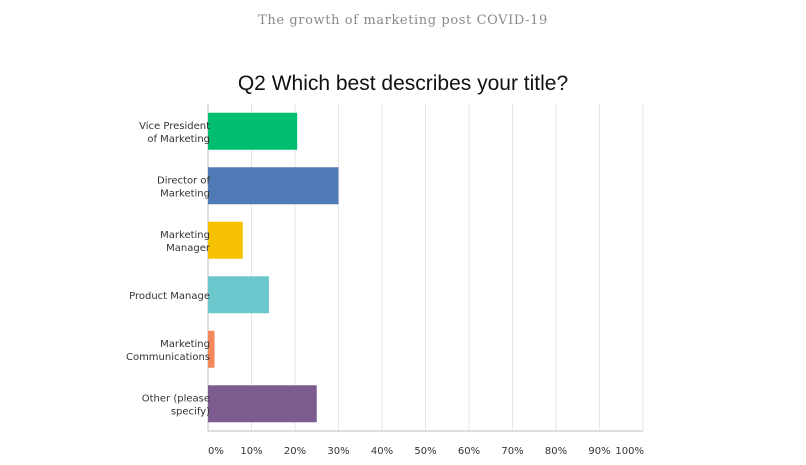 Image resolution: width=806 pixels, height=465 pixels. Describe the element at coordinates (183, 187) in the screenshot. I see `category-label: Director of Marketing` at that location.